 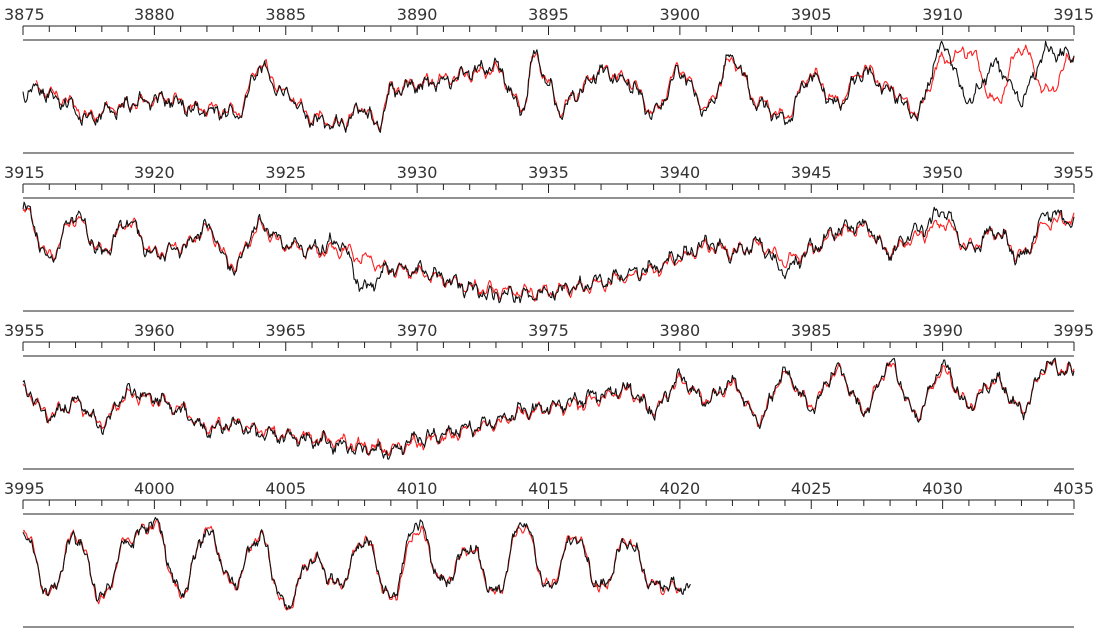 I want to click on tick-label: 4020, so click(x=680, y=488).